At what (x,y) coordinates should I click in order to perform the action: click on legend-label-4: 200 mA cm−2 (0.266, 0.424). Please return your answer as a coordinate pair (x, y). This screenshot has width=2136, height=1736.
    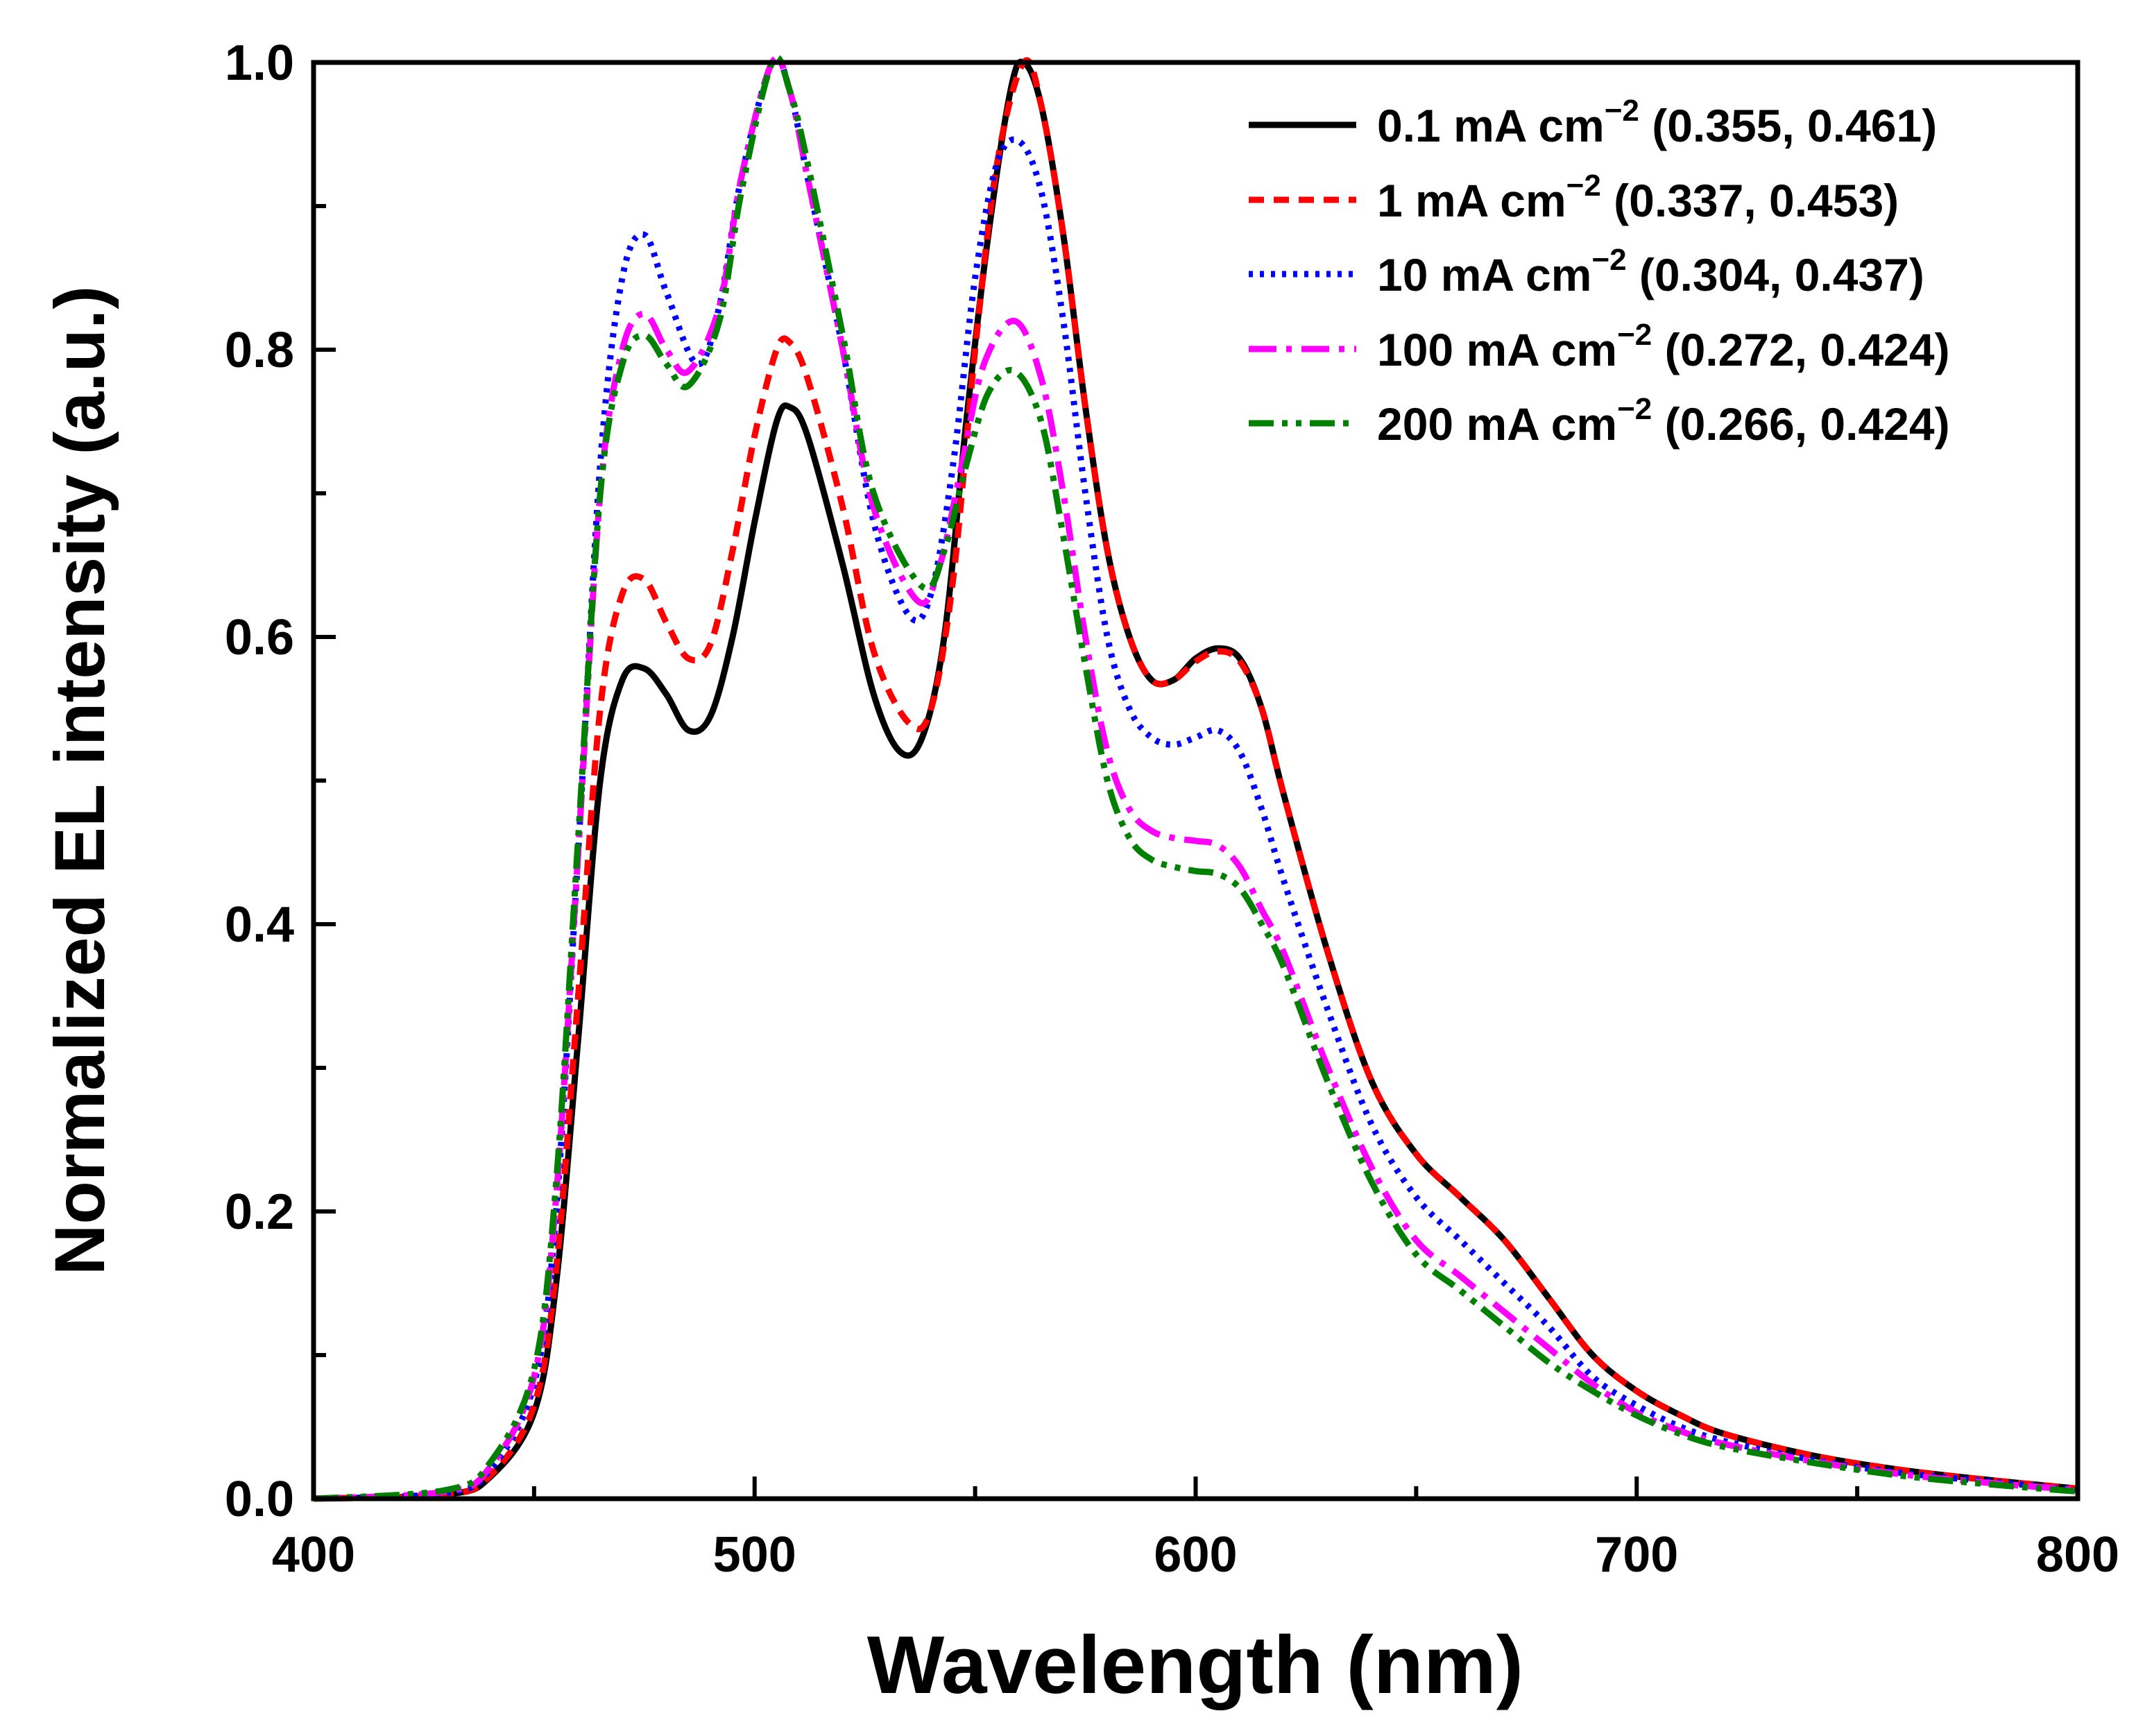
    Looking at the image, I should click on (1663, 421).